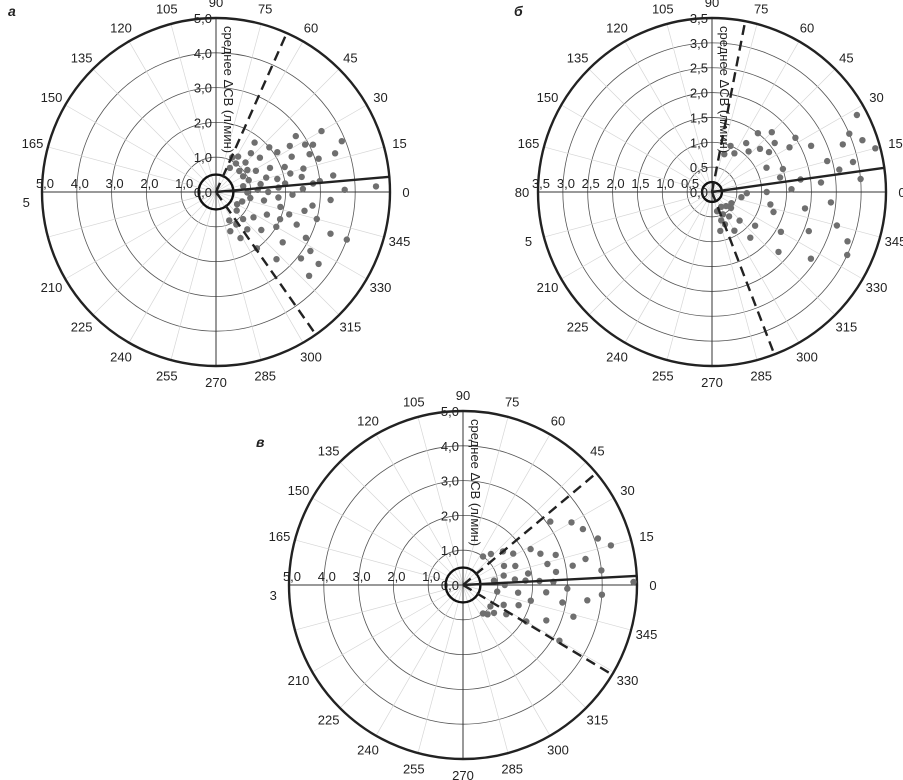  Describe the element at coordinates (578, 326) in the screenshot. I see `angle-label: 225` at that location.